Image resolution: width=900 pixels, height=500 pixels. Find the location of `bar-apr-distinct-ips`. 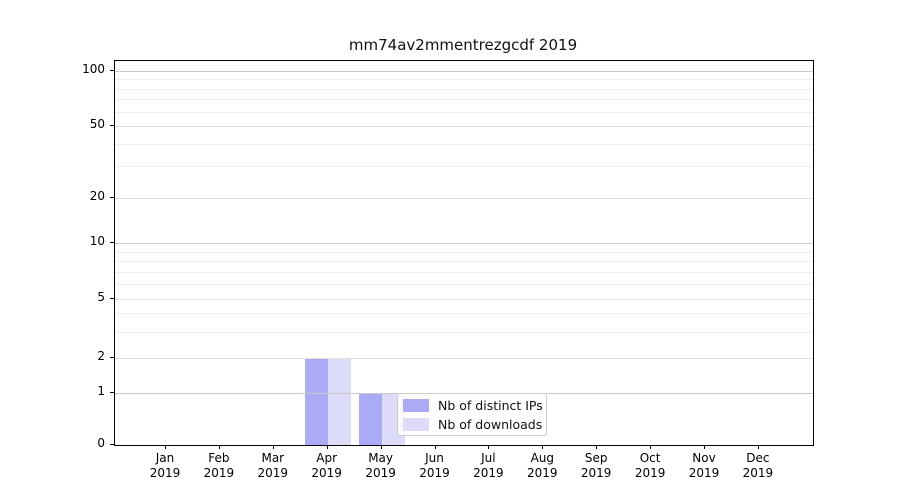

bar-apr-distinct-ips is located at coordinates (316, 401).